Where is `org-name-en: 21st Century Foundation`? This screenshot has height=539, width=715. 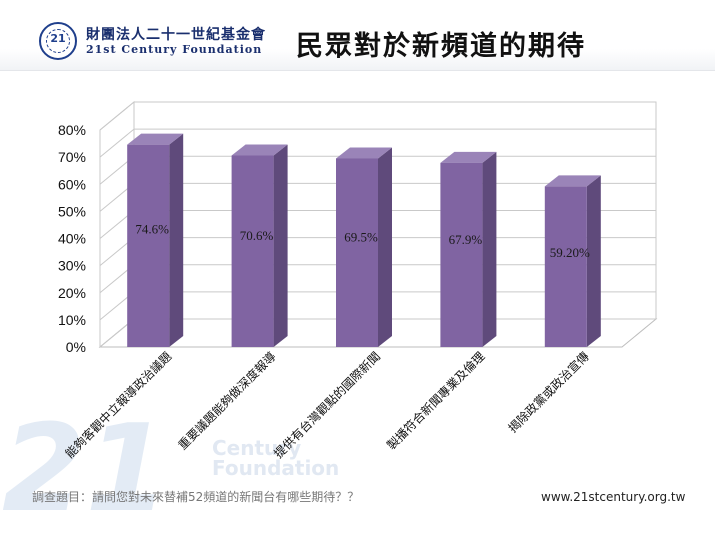
org-name-en: 21st Century Foundation is located at coordinates (174, 49).